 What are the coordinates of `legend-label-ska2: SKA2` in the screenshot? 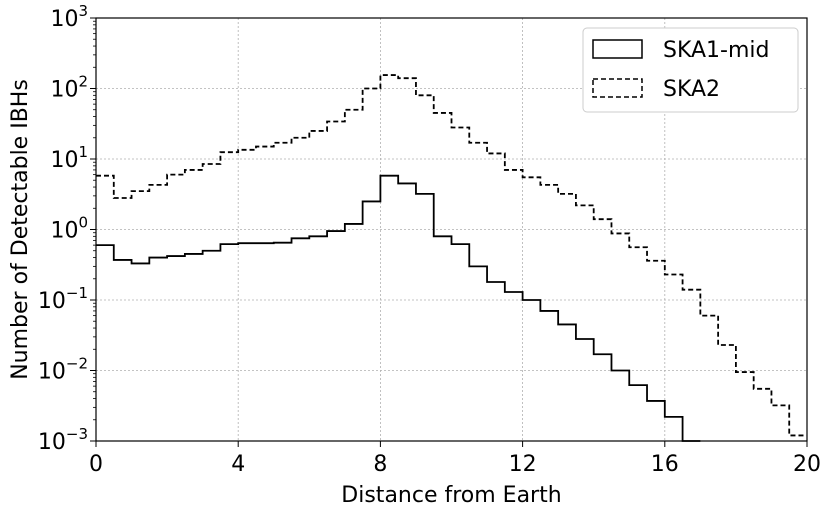 It's located at (691, 89).